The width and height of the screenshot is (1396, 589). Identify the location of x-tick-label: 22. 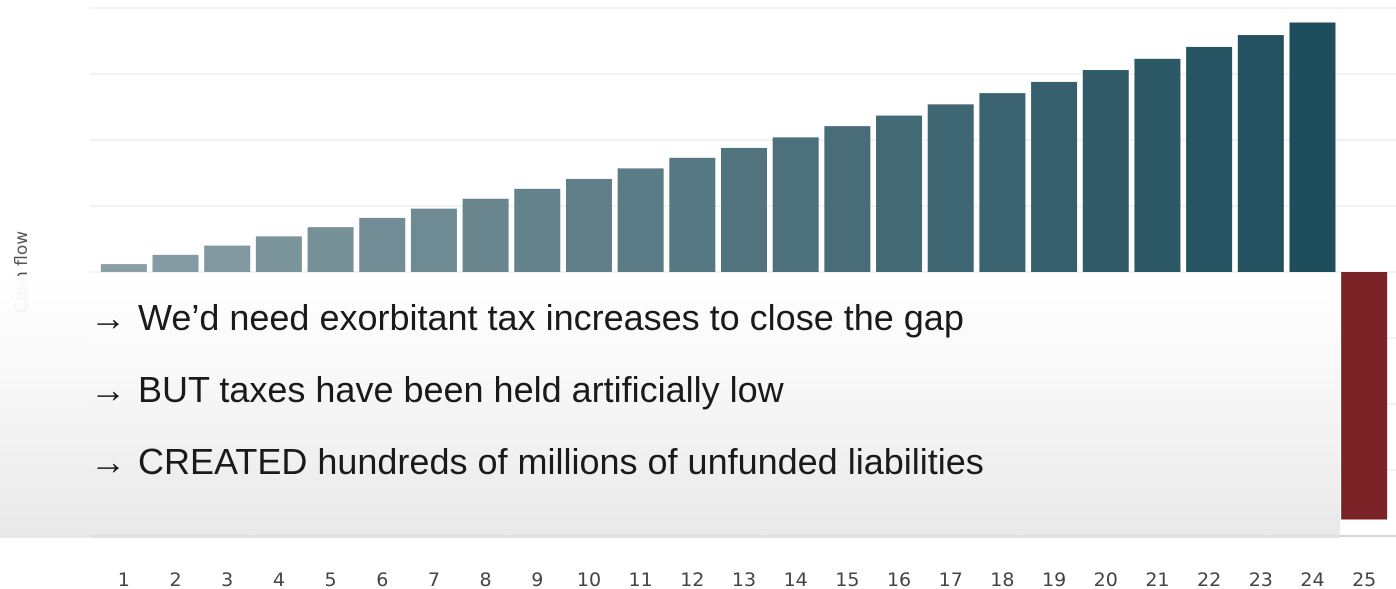
(1209, 579).